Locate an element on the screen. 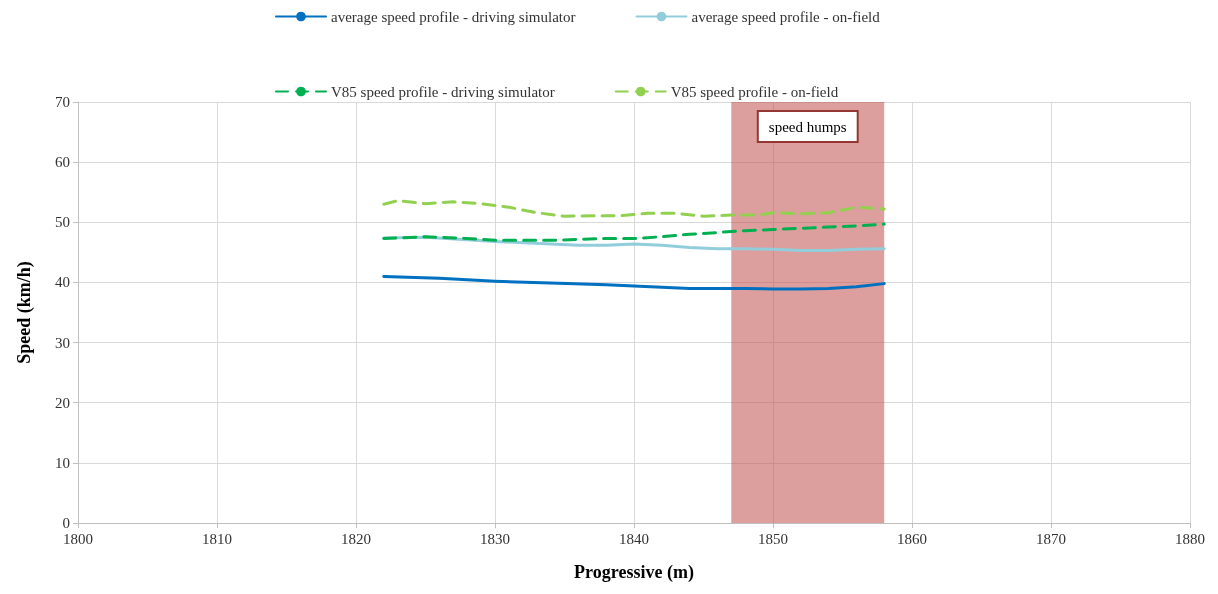 The image size is (1218, 594). legend-label: V85 speed profile - on-field is located at coordinates (754, 91).